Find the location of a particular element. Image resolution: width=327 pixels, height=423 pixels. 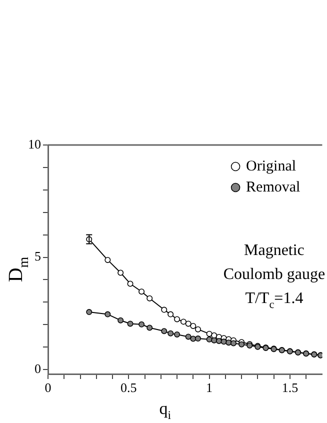

y-tick-label: 10 is located at coordinates (34, 144).